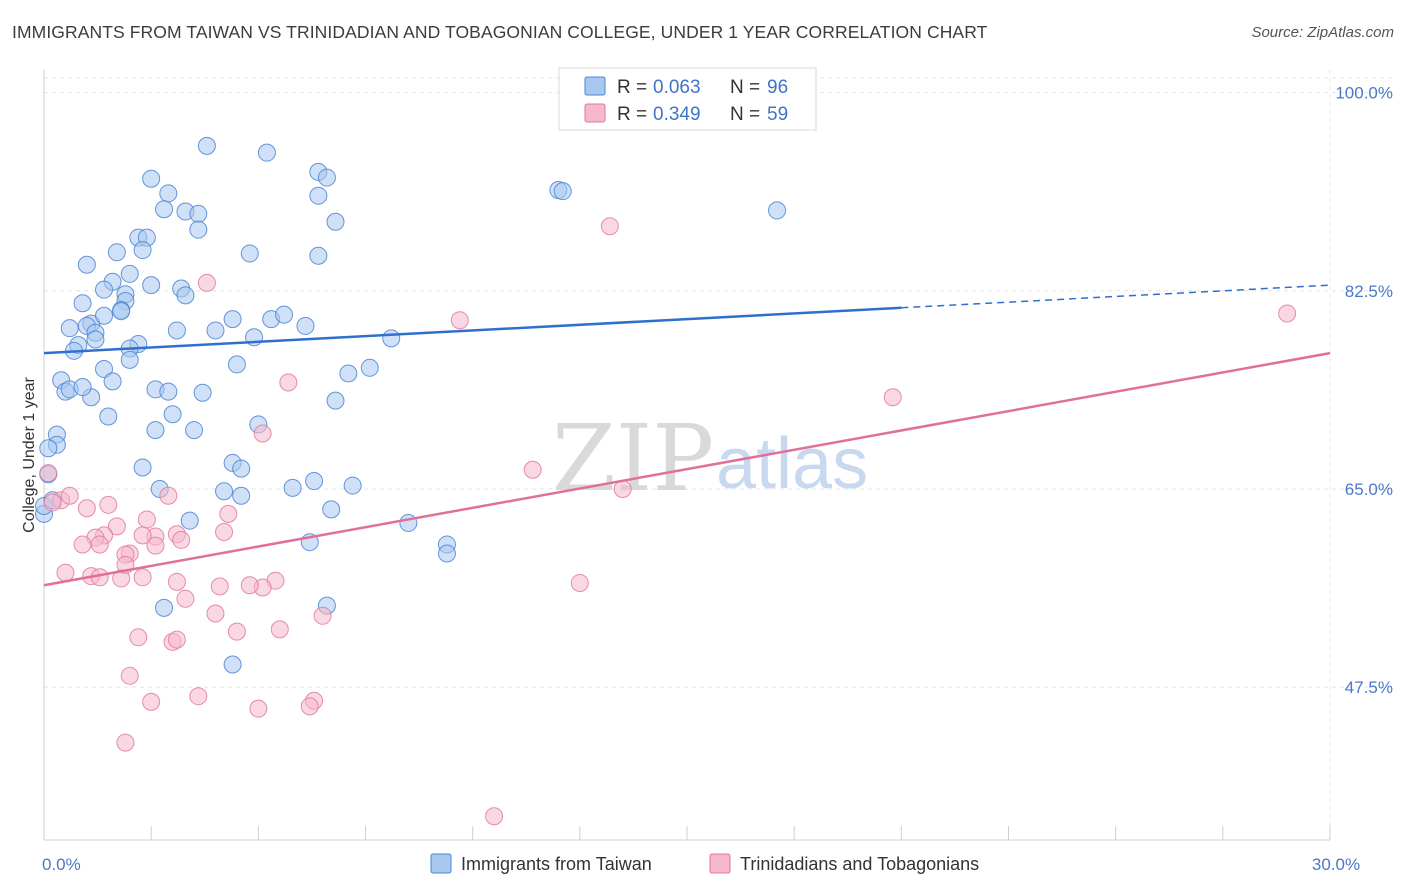  Describe the element at coordinates (1369, 489) in the screenshot. I see `y-tick-label: 65.0%` at that location.